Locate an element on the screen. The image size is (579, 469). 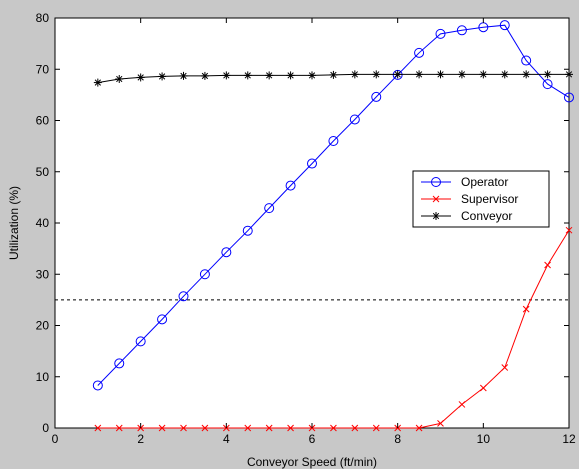
x-tick-label: 12 is located at coordinates (569, 439).